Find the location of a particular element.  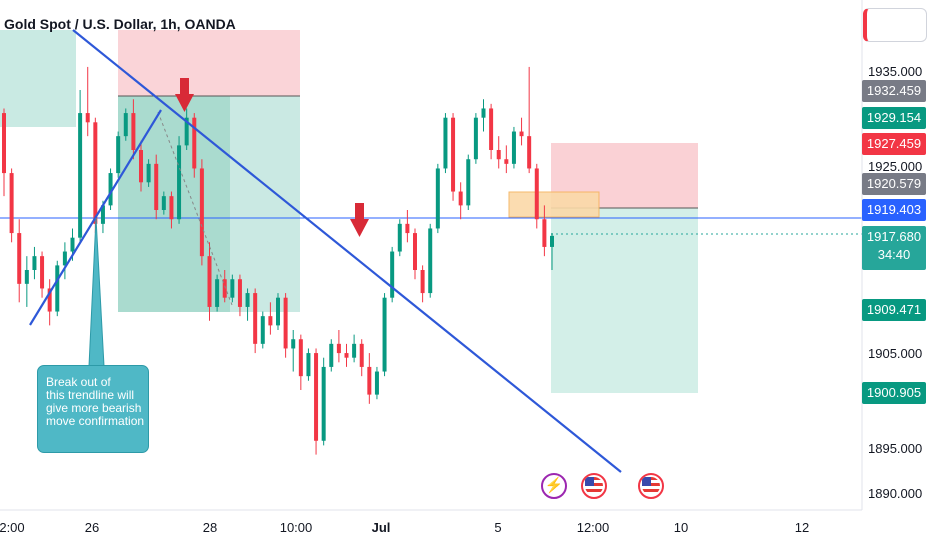

price-axis-label: 1935.000 is located at coordinates (895, 71).